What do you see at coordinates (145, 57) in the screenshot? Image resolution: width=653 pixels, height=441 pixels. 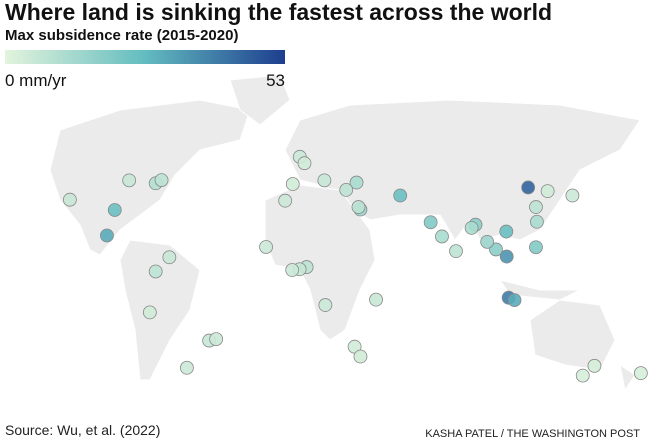 I see `legend-gradient` at bounding box center [145, 57].